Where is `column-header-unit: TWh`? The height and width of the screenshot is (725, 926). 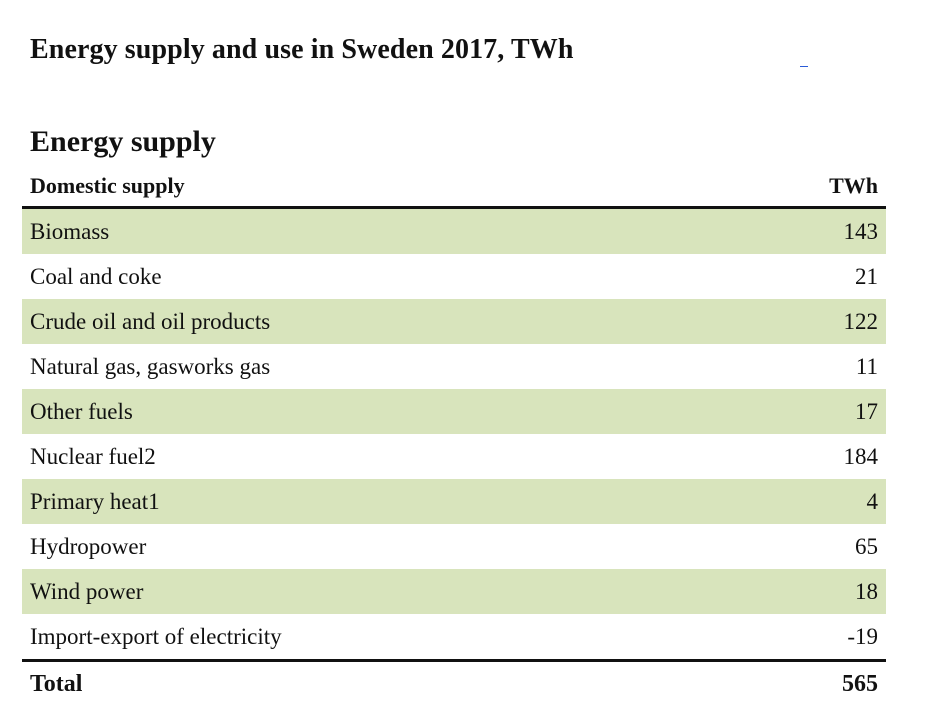
column-header-unit: TWh is located at coordinates (853, 185).